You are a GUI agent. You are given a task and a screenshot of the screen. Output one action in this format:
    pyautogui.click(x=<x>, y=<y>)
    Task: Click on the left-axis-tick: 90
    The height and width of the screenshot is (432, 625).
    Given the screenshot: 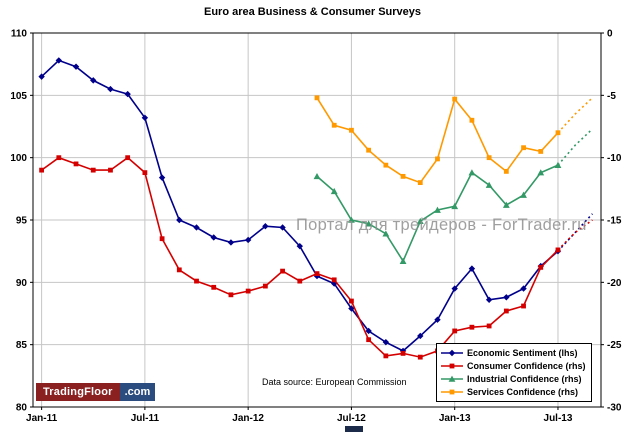 What is the action you would take?
    pyautogui.click(x=22, y=283)
    